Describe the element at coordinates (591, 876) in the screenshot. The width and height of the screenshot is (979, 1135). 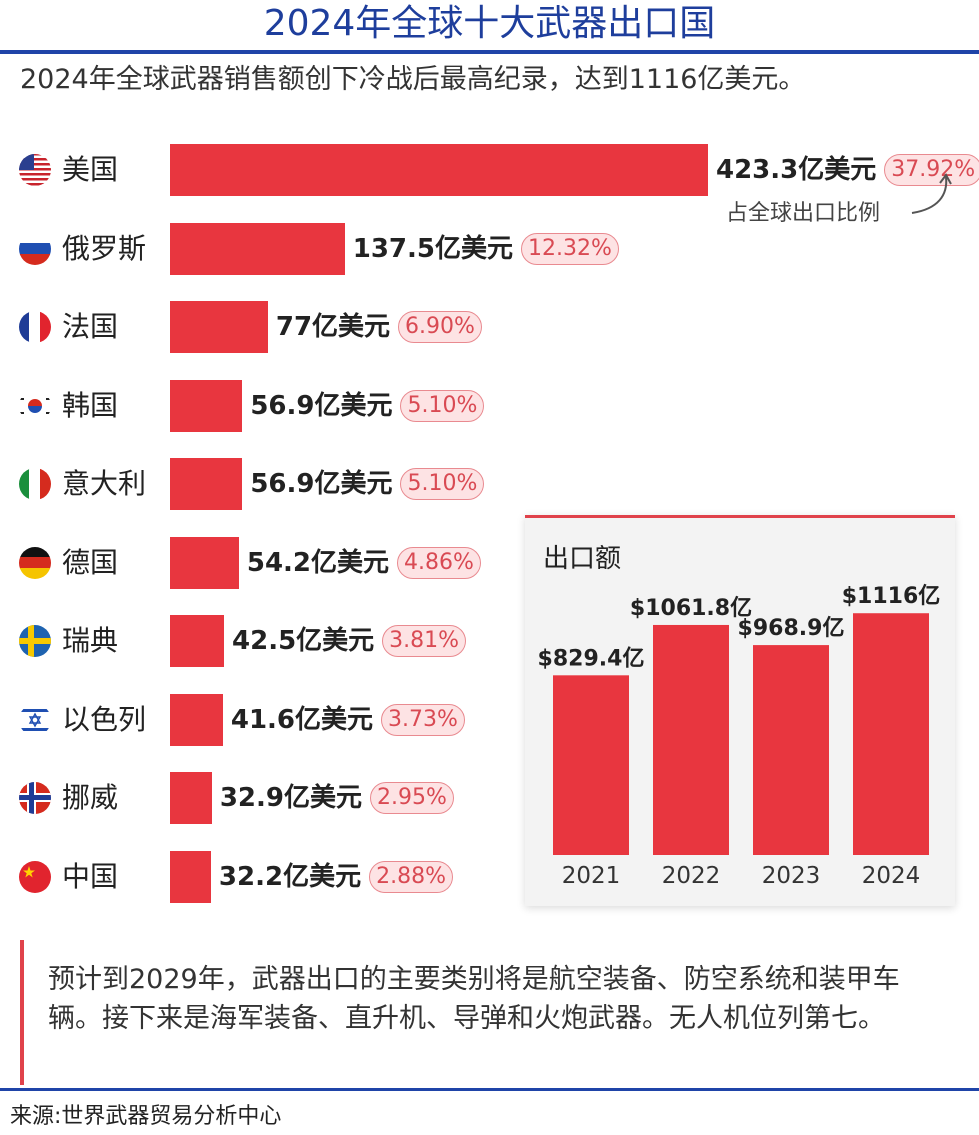
I see `year-tick-label: 2021` at that location.